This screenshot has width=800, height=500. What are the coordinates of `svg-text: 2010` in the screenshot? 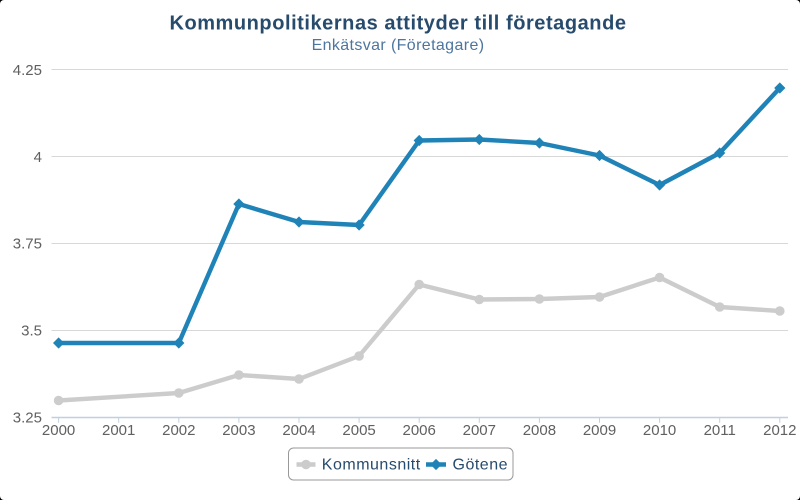 It's located at (659, 430).